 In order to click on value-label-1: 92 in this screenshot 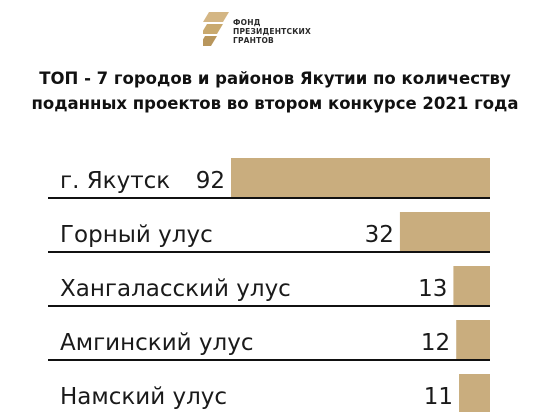, I will do `click(210, 181)`.